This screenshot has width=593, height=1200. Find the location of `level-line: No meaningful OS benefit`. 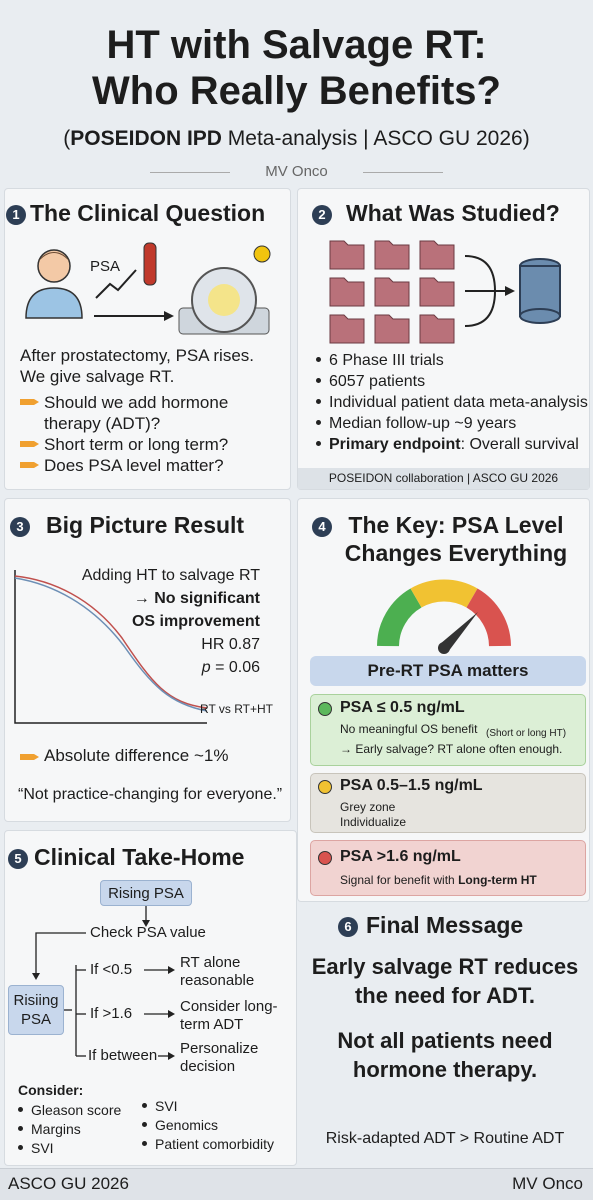

level-line: No meaningful OS benefit is located at coordinates (409, 729).